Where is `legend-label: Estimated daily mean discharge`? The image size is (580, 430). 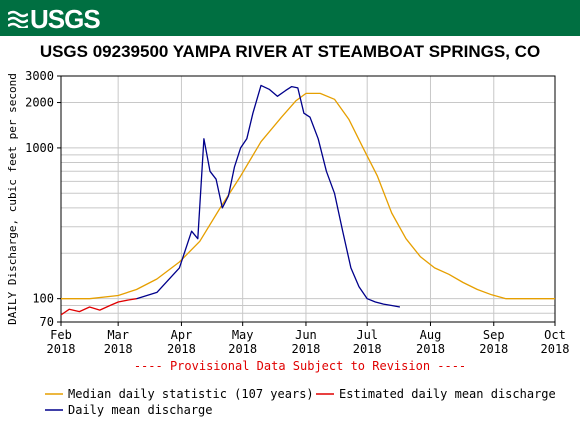 legend-label: Estimated daily mean discharge is located at coordinates (447, 394).